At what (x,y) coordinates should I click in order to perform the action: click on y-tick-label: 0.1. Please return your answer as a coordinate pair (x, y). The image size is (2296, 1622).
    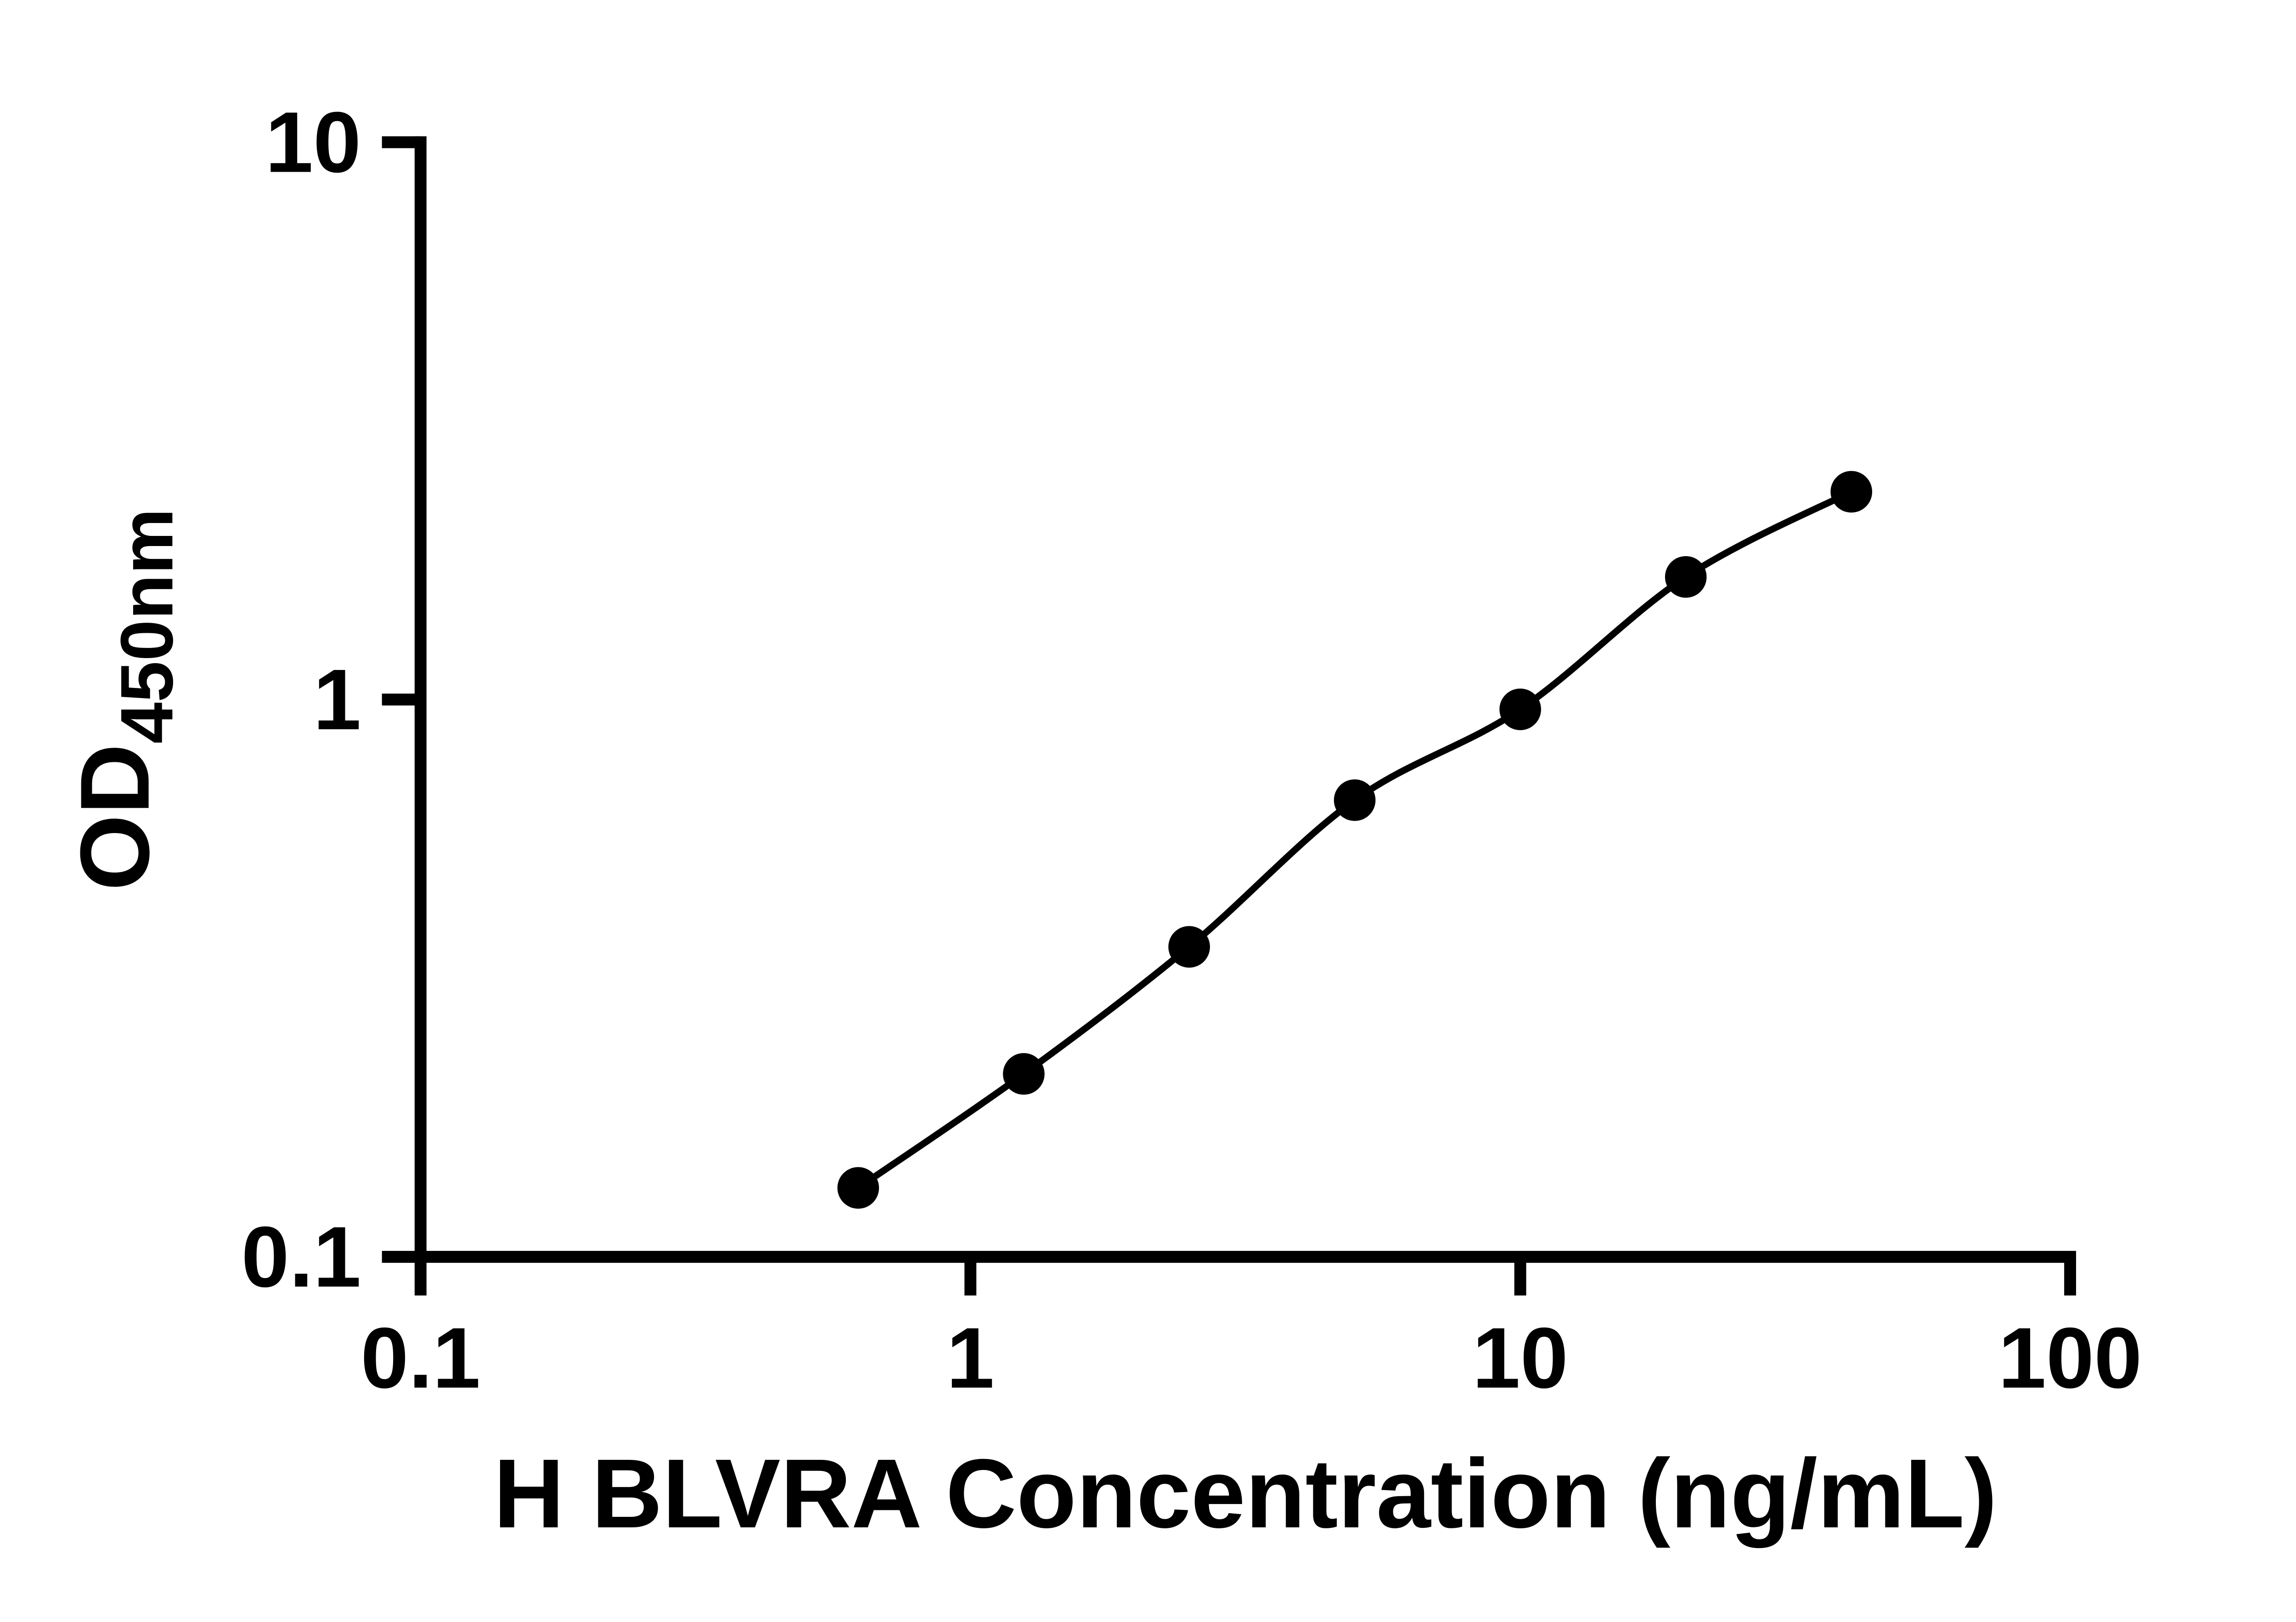
    Looking at the image, I should click on (301, 1257).